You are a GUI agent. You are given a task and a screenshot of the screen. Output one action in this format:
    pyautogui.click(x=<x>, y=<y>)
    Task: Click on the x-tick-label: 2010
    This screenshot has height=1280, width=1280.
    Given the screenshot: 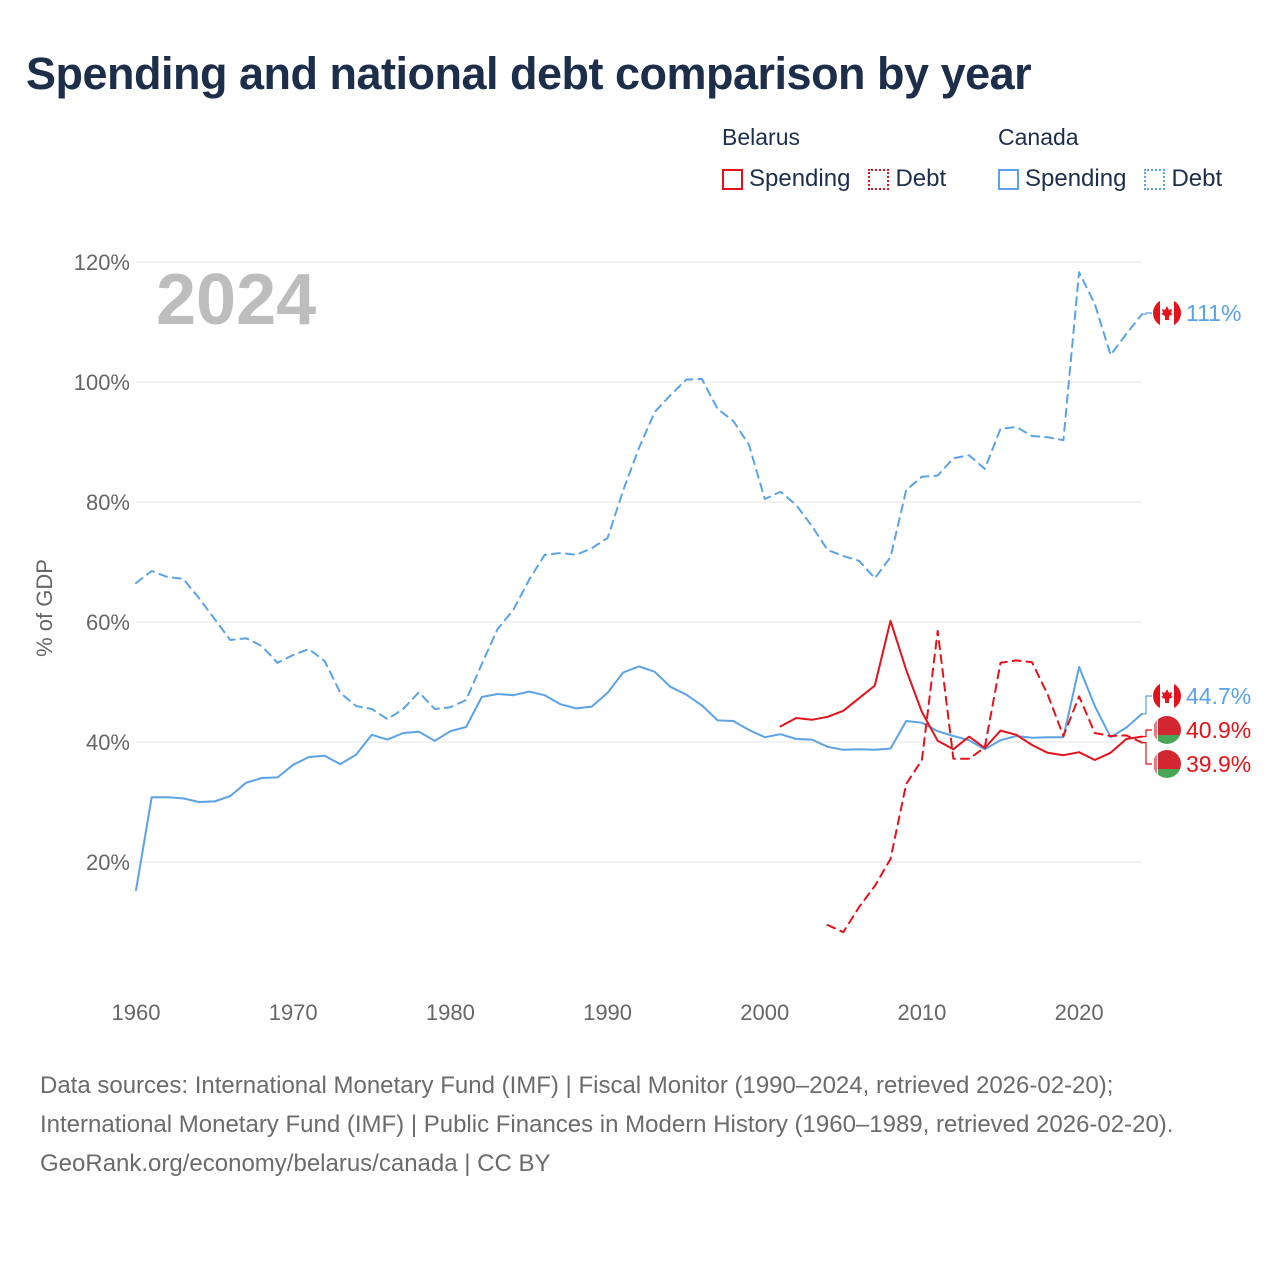 What is the action you would take?
    pyautogui.click(x=921, y=1012)
    